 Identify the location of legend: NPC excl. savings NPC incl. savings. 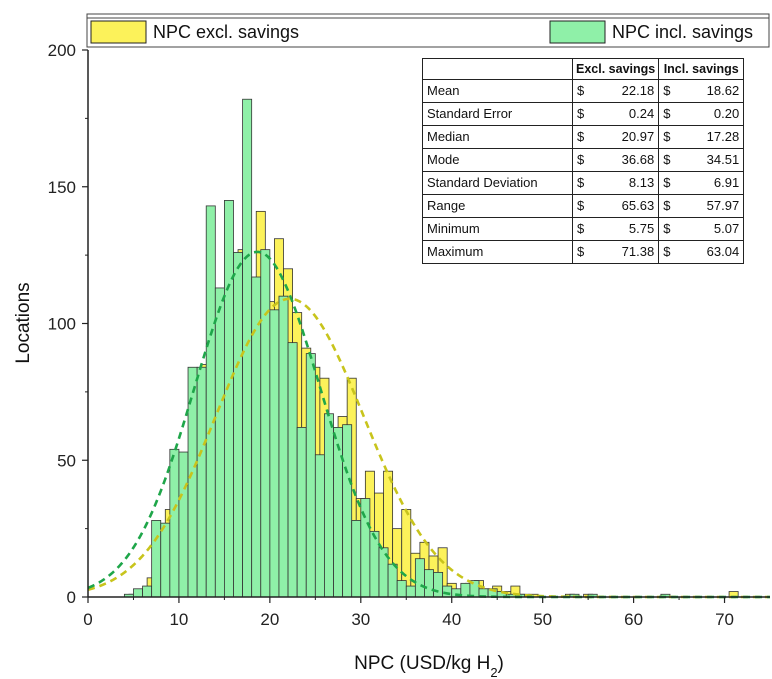
(428, 30).